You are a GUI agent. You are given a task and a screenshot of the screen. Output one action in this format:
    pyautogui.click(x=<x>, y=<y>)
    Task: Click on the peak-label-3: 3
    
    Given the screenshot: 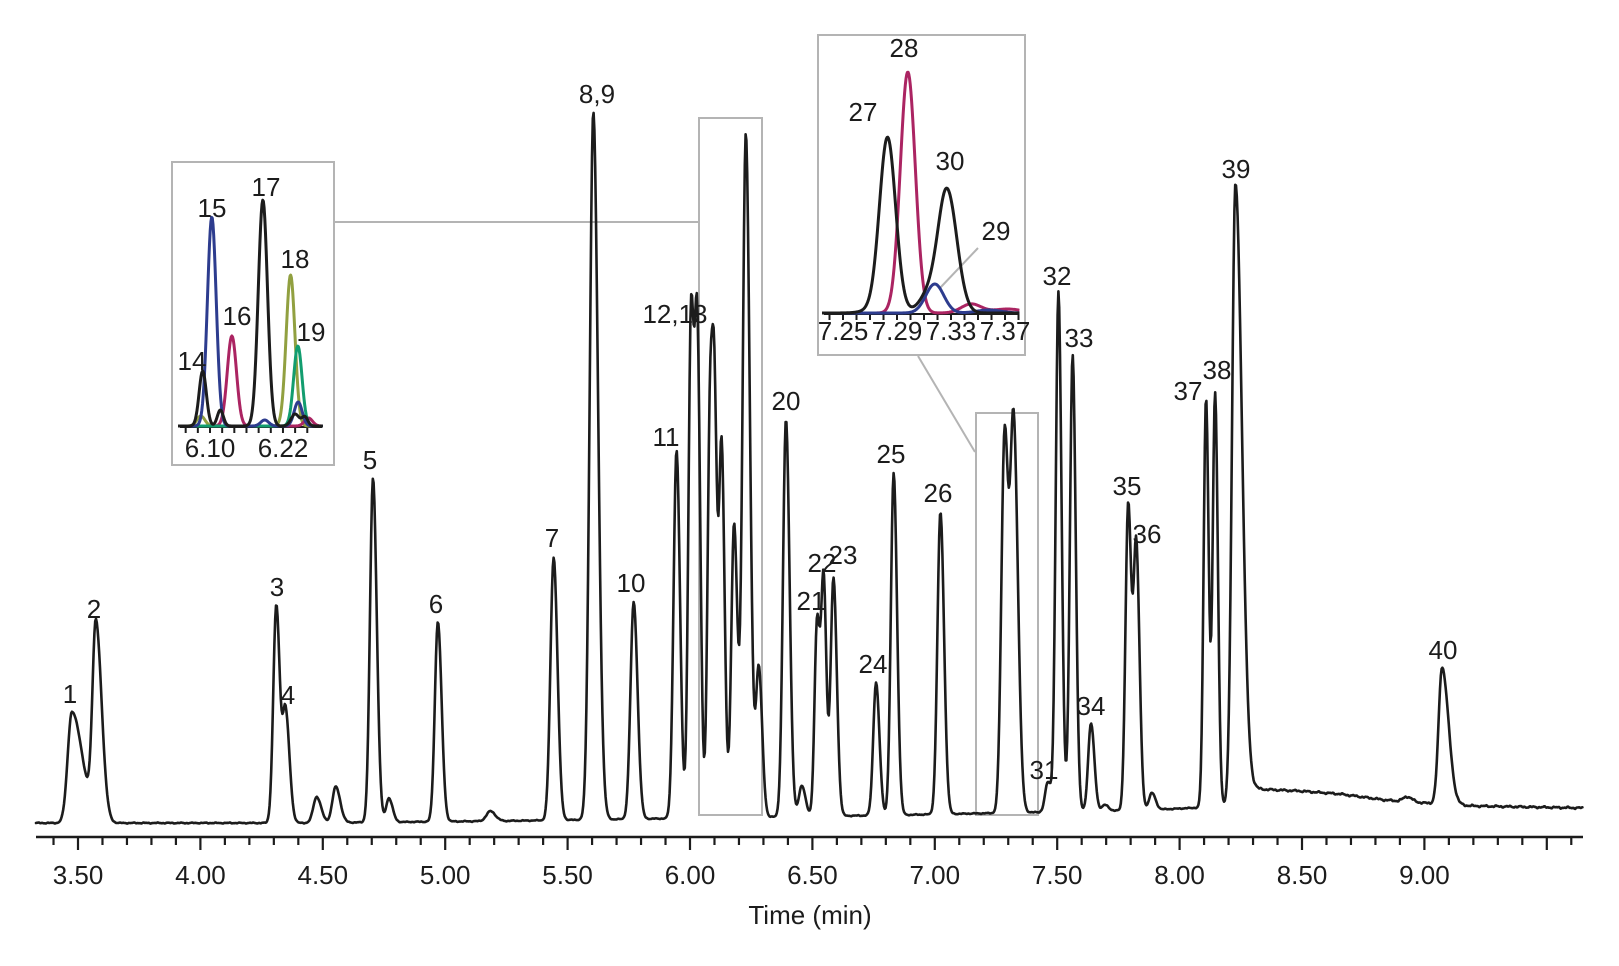 What is the action you would take?
    pyautogui.click(x=277, y=587)
    